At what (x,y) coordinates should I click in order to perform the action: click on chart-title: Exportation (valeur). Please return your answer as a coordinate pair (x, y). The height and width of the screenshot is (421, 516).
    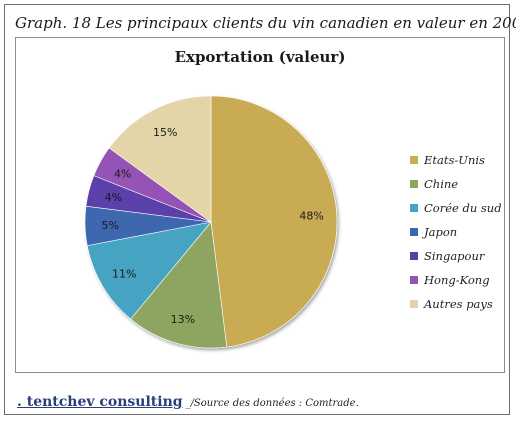
    Looking at the image, I should click on (260, 57).